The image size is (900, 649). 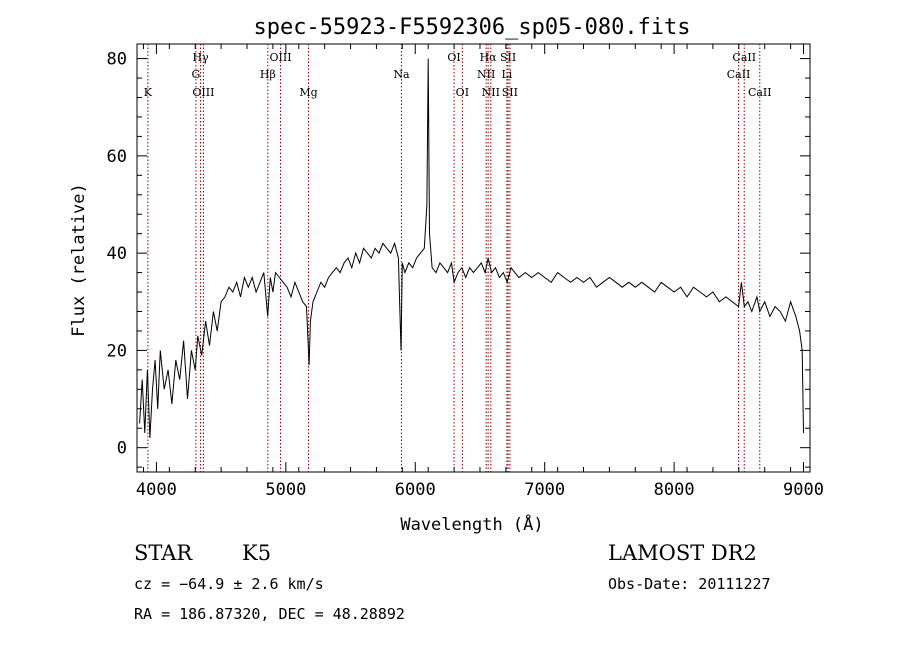 What do you see at coordinates (508, 57) in the screenshot?
I see `line-label-11: SII` at bounding box center [508, 57].